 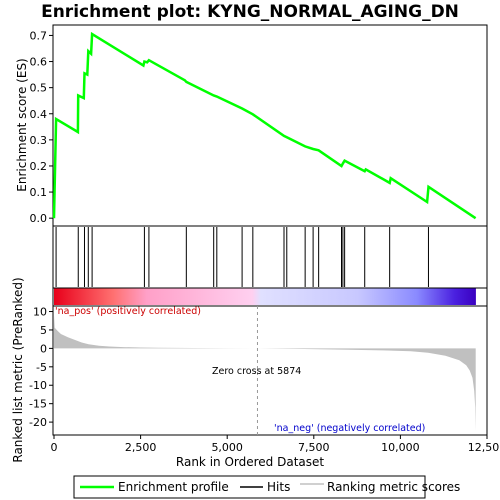 I want to click on hits-panel, so click(x=270, y=257).